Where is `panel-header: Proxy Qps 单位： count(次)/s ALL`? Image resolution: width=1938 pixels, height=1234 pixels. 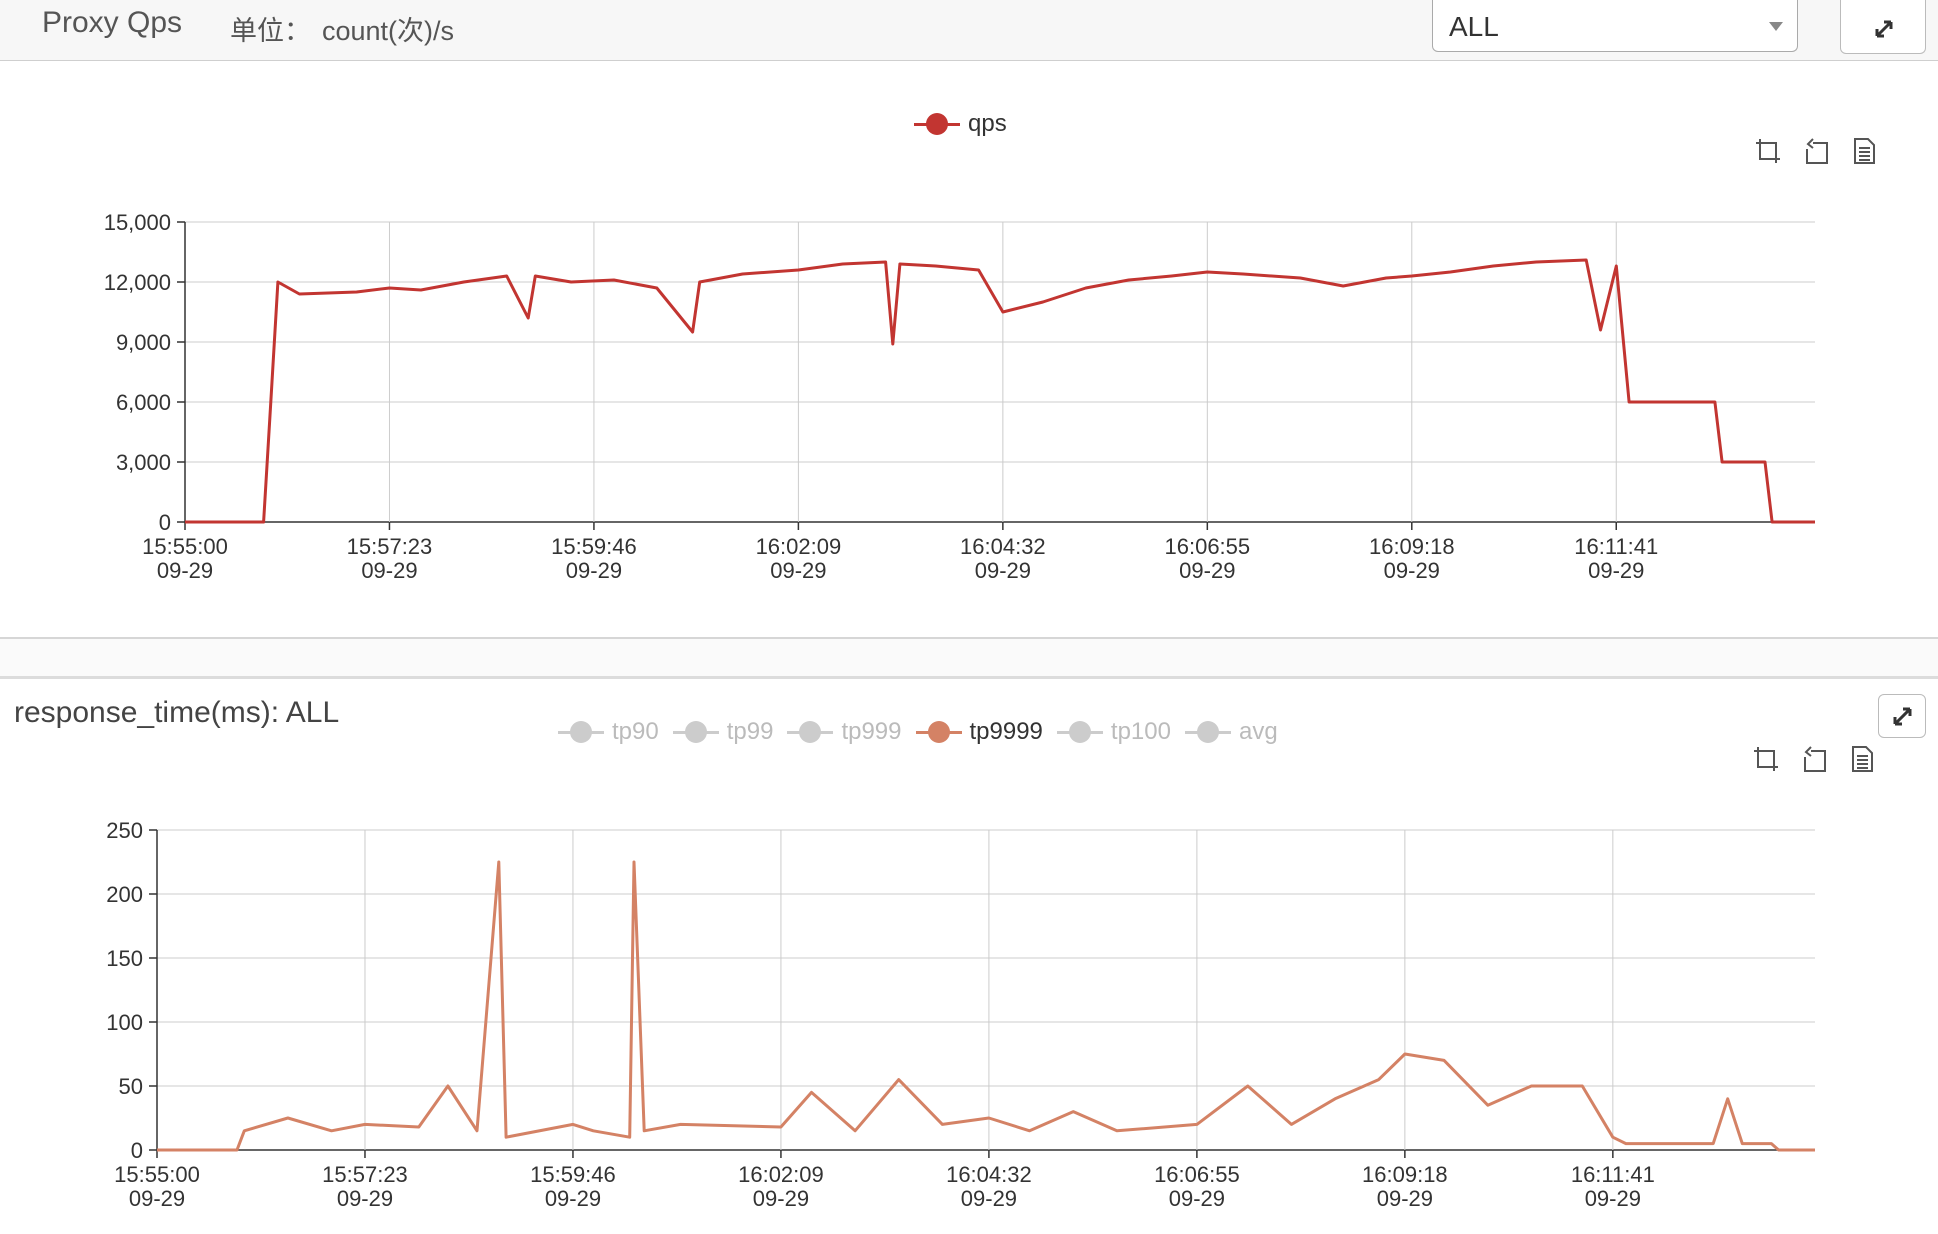
panel-header: Proxy Qps 单位： count(次)/s ALL is located at coordinates (969, 30).